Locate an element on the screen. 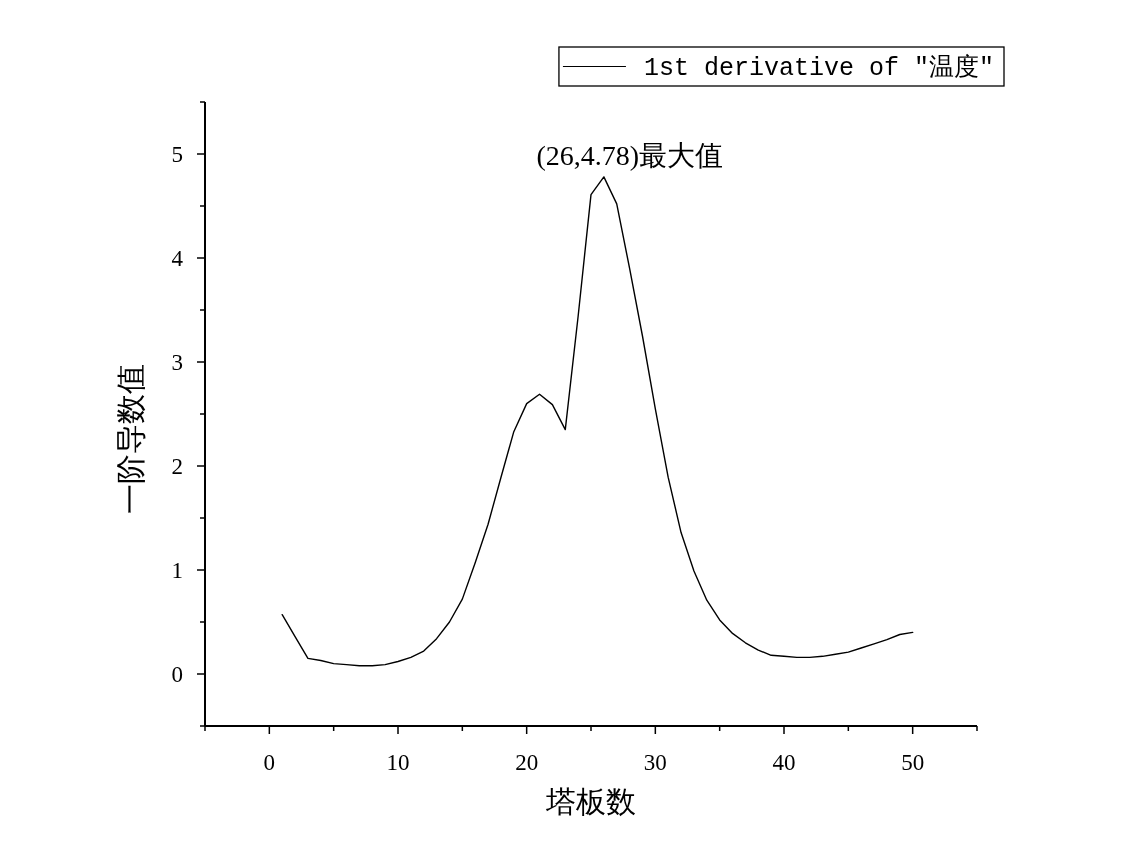 Image resolution: width=1135 pixels, height=867 pixels. x-tick-label: 30 is located at coordinates (655, 762).